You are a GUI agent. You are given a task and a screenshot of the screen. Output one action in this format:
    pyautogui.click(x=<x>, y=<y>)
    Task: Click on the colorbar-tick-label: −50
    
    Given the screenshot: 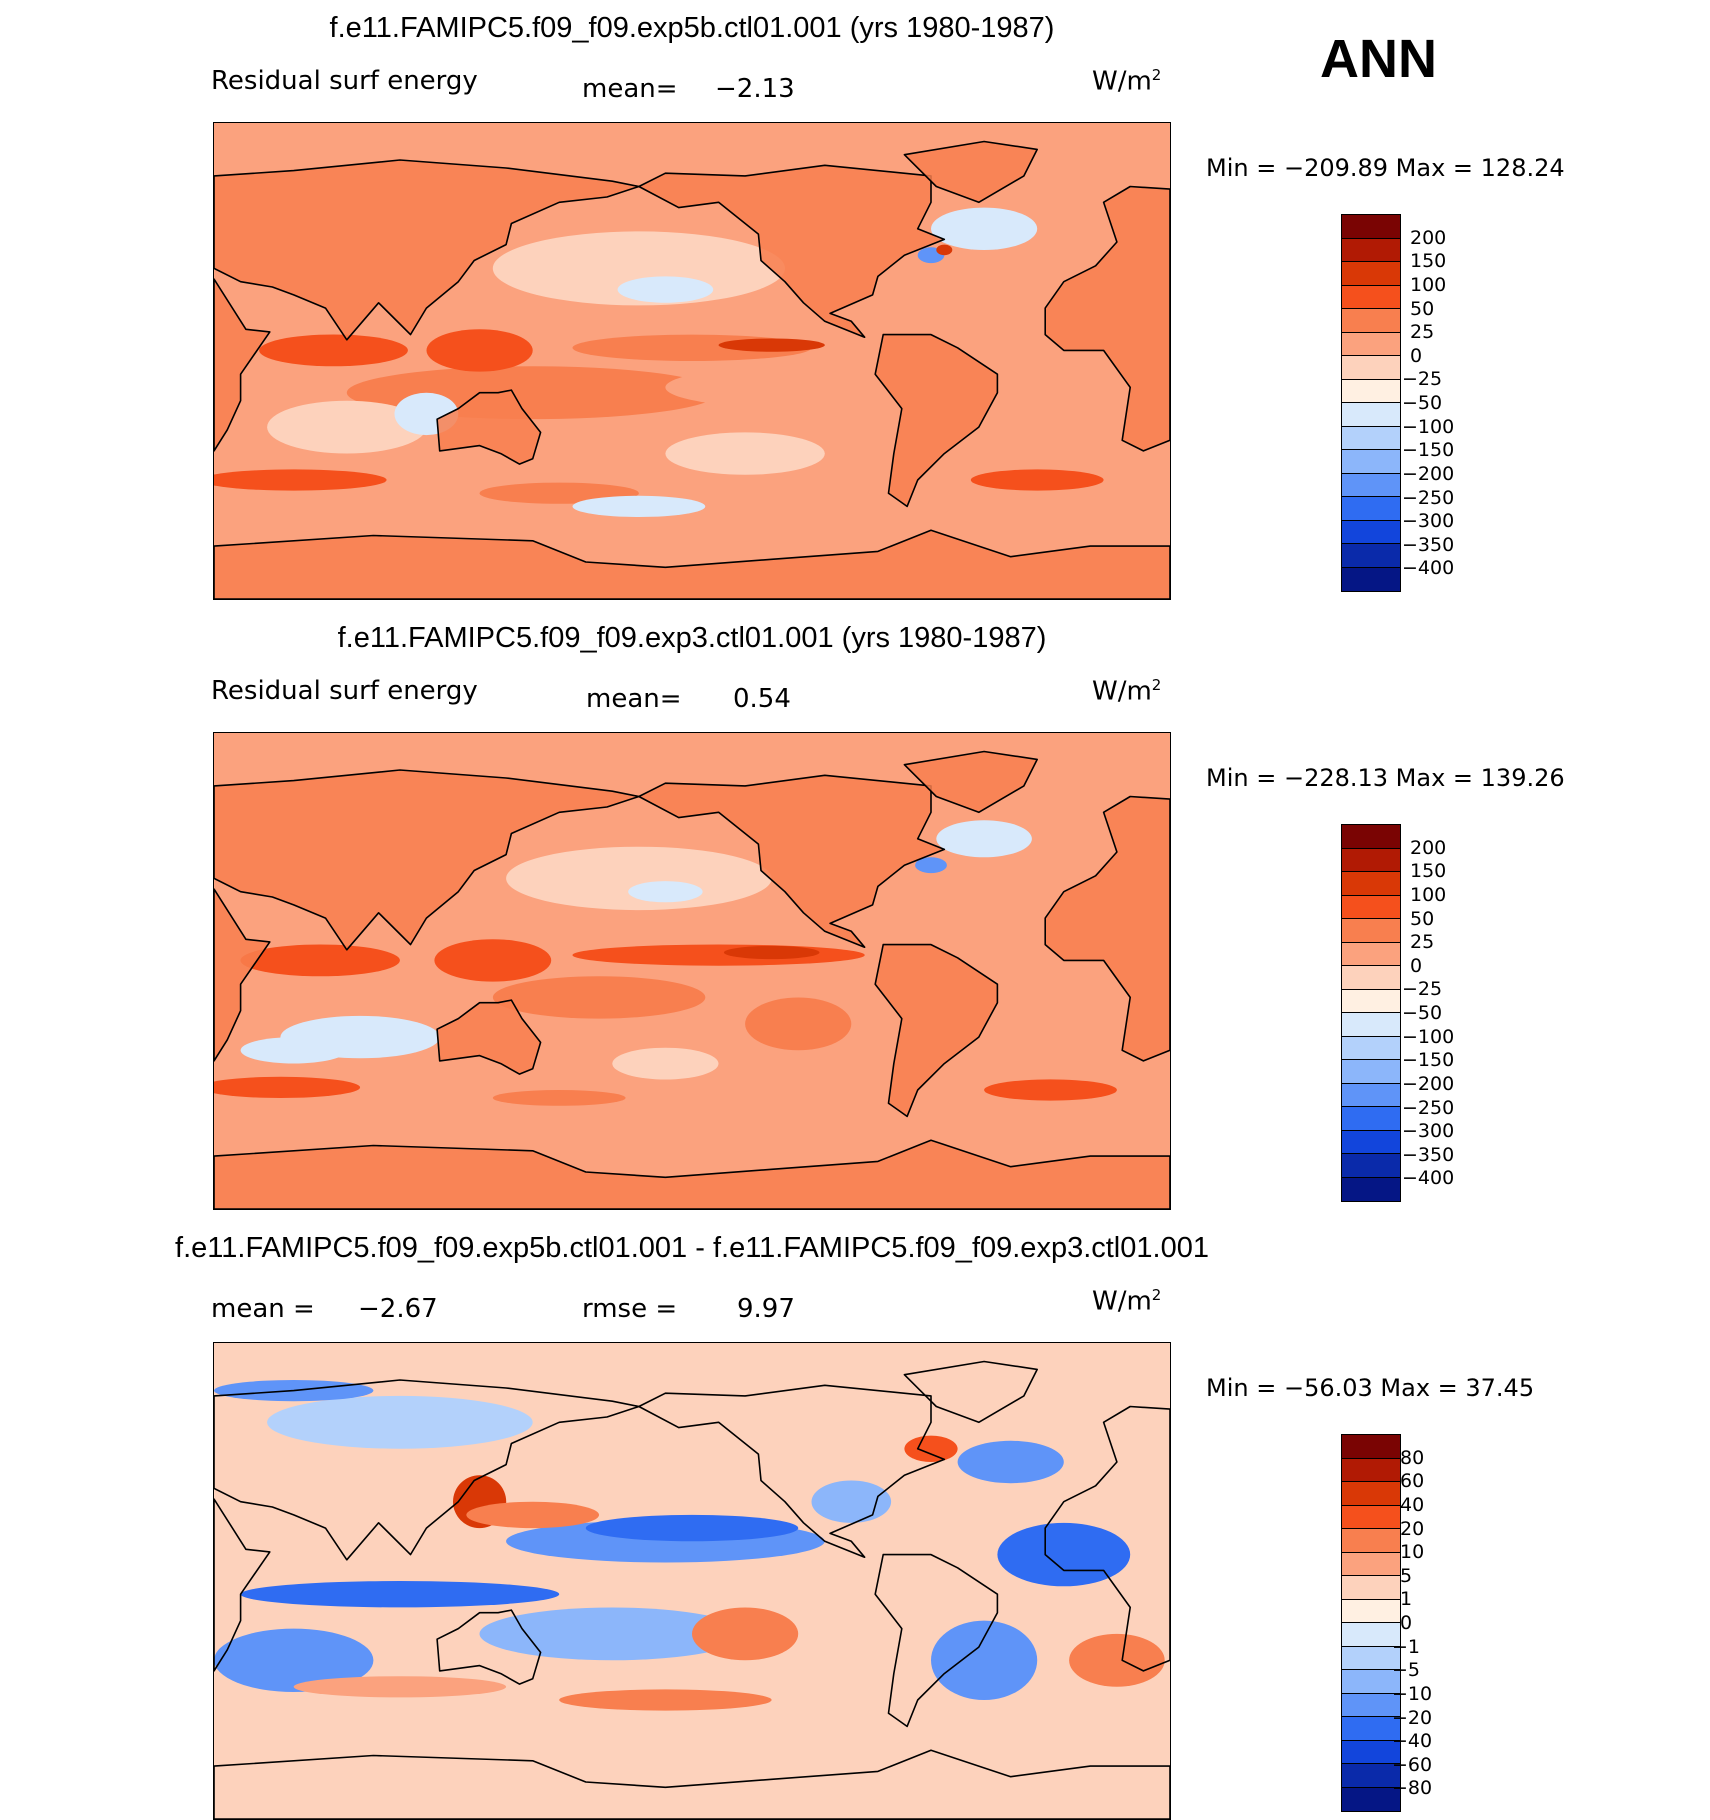 What is the action you would take?
    pyautogui.click(x=1422, y=1013)
    